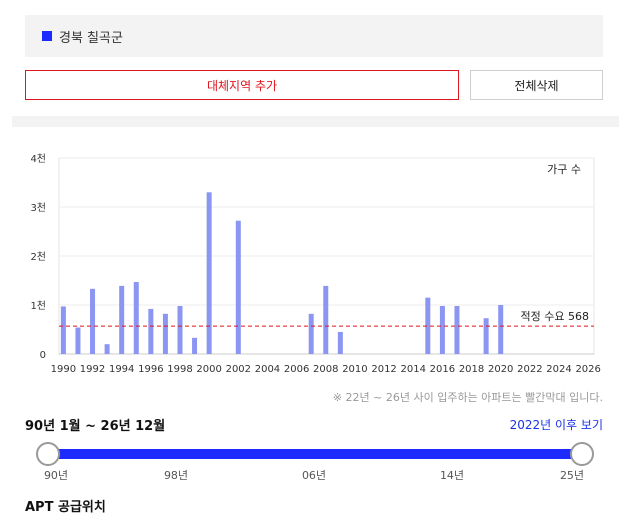 The image size is (641, 521). I want to click on slider-tick-label: 14년, so click(452, 475).